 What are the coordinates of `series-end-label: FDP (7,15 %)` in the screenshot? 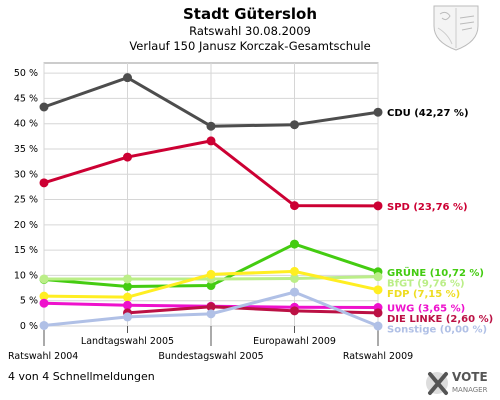 It's located at (423, 294).